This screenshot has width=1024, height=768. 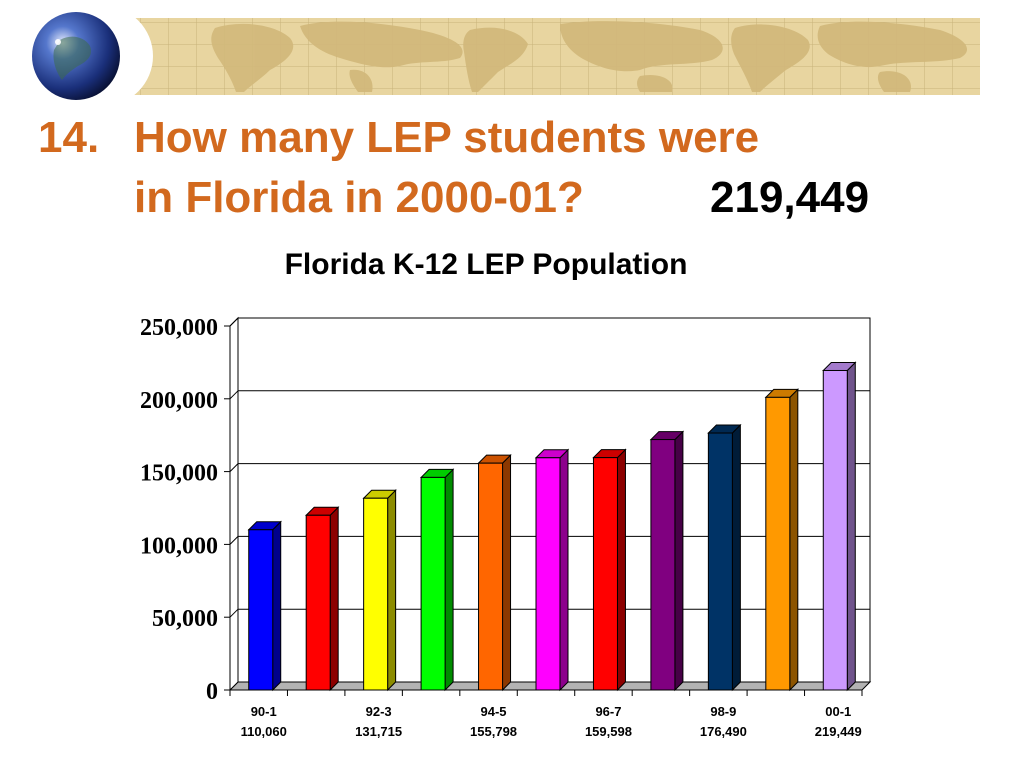 I want to click on chart-title: Florida K-12 LEP Population, so click(x=486, y=264).